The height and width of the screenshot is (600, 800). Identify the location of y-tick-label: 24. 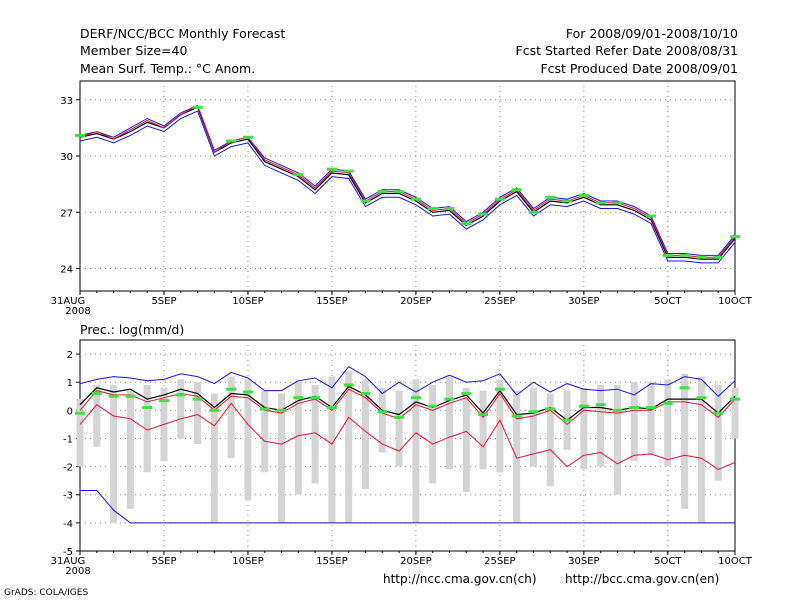
(66, 270).